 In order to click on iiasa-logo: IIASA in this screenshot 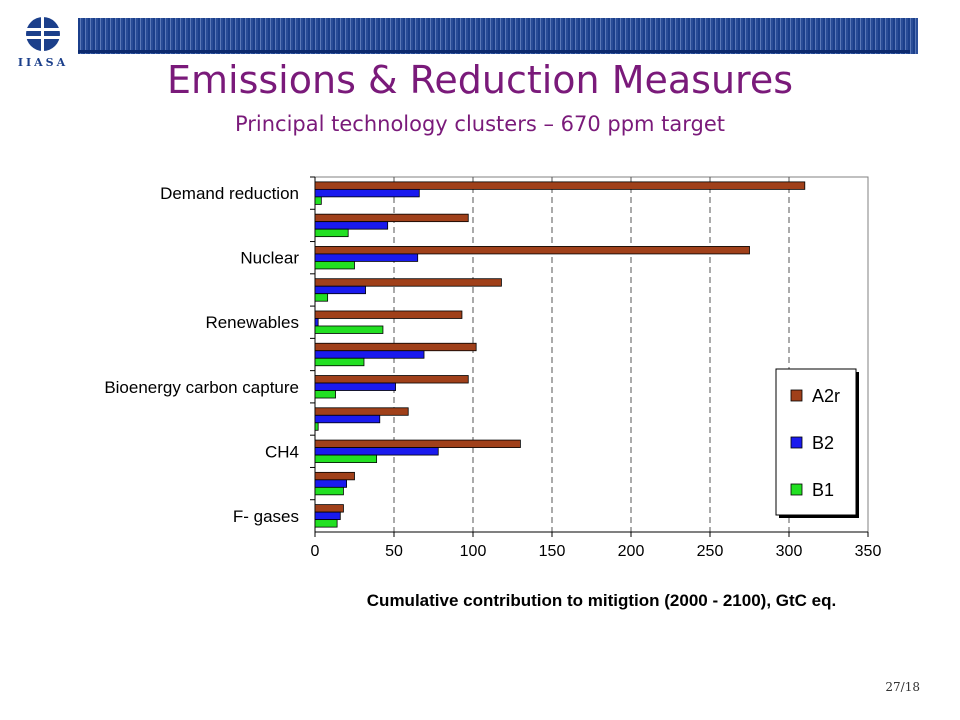, I will do `click(43, 43)`.